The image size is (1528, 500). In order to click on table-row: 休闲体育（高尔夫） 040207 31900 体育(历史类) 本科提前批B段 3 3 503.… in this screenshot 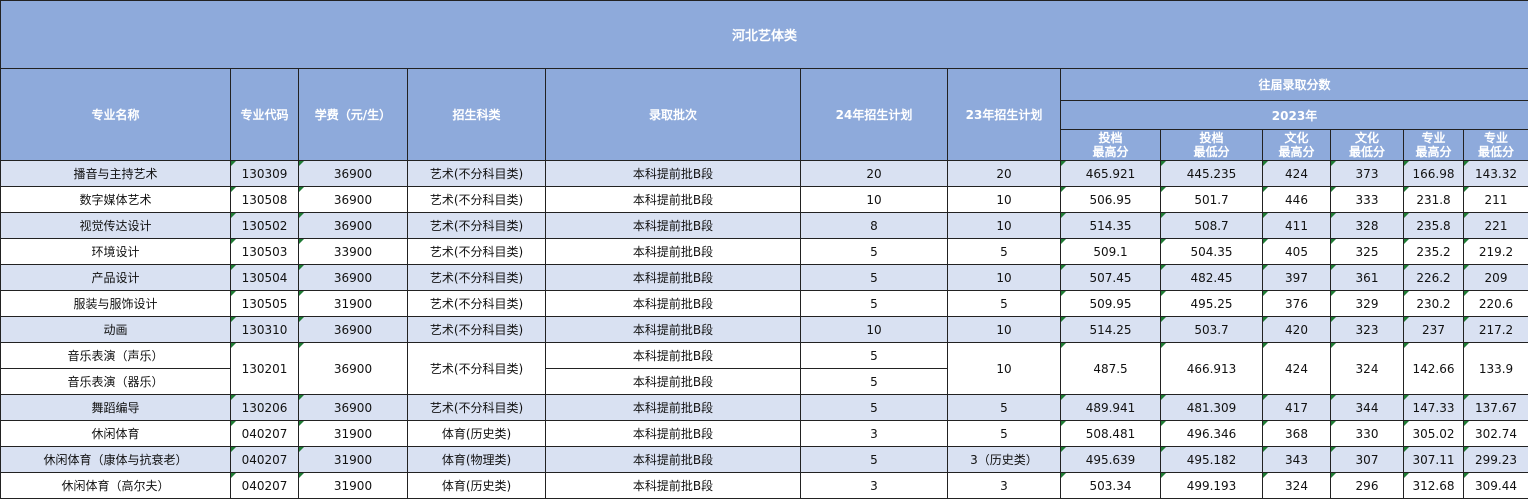, I will do `click(764, 485)`.